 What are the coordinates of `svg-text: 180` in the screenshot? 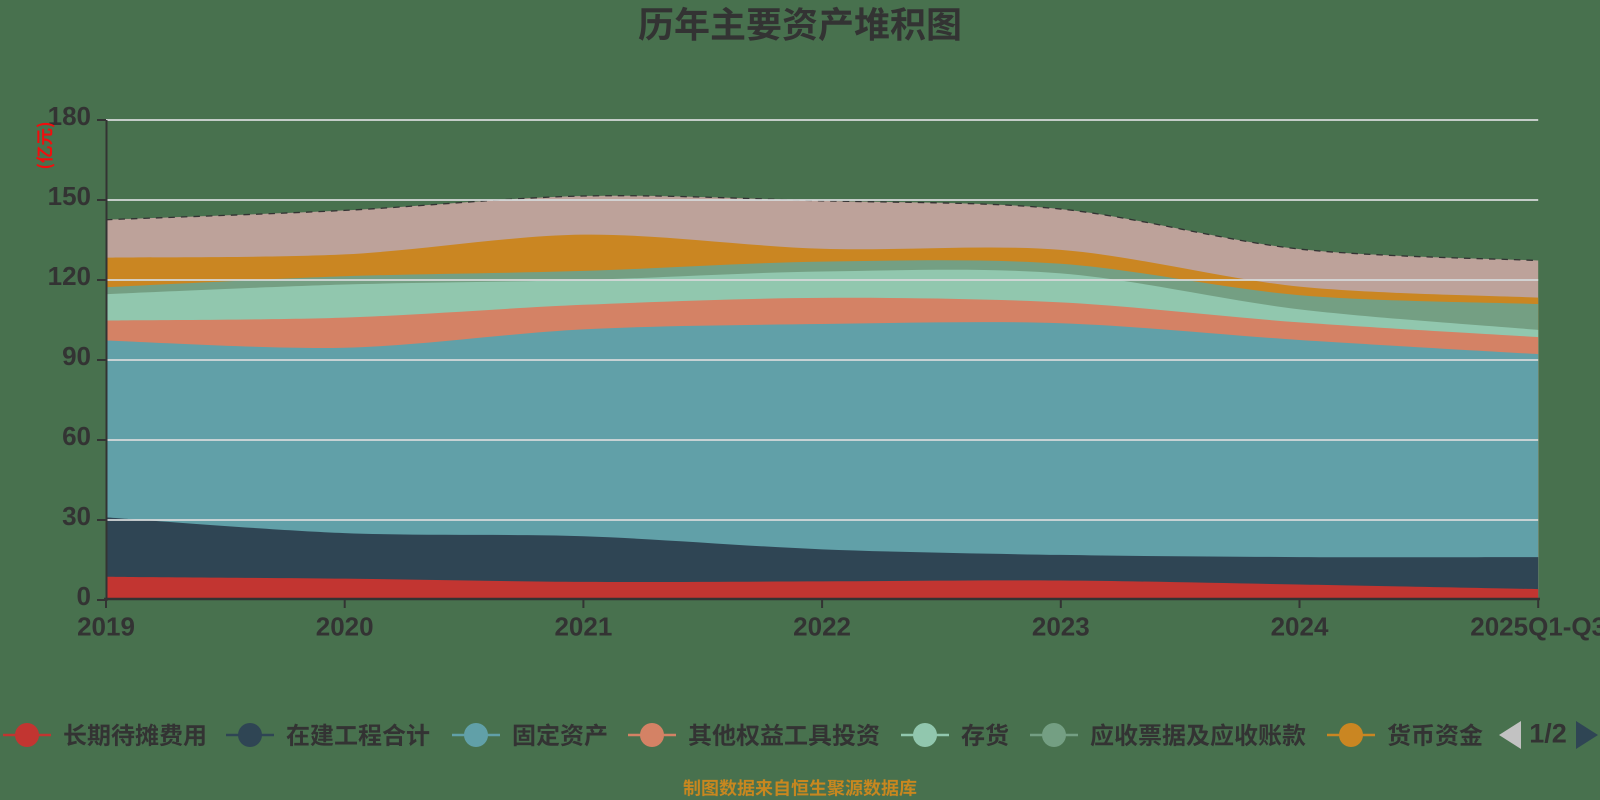 It's located at (69, 116).